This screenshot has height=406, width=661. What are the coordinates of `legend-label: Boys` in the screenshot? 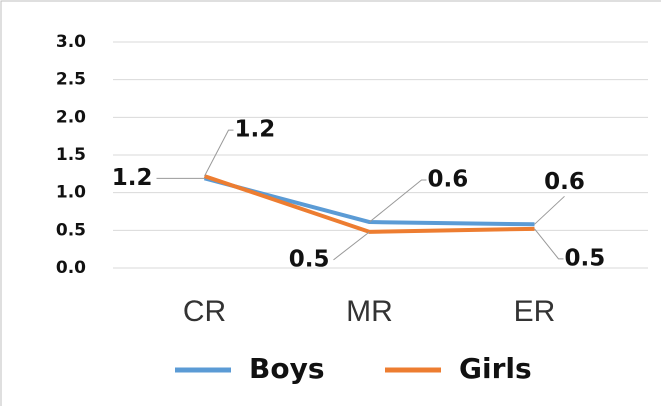 It's located at (287, 368).